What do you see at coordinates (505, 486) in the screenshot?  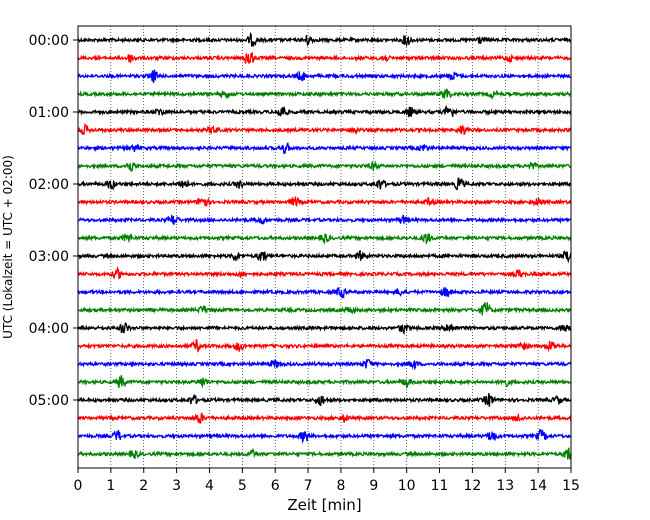 I see `x-tick-label: 13` at bounding box center [505, 486].